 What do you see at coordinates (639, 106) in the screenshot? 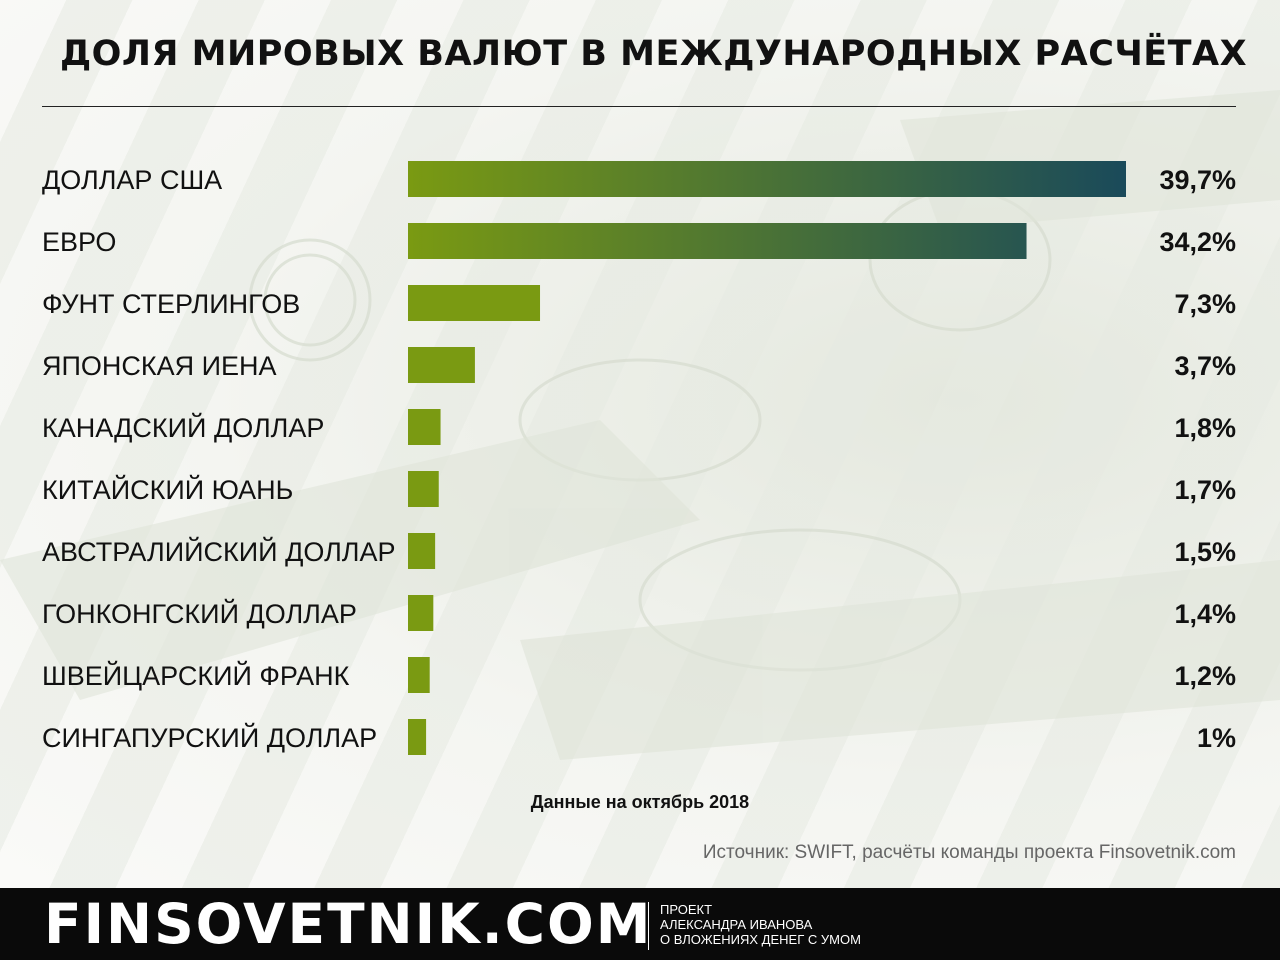
I see `title-divider` at bounding box center [639, 106].